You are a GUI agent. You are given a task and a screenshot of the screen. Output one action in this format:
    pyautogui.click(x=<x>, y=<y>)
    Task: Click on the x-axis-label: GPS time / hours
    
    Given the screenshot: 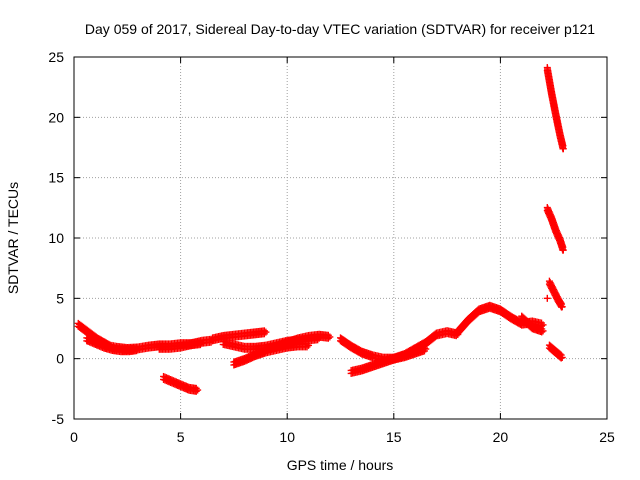 What is the action you would take?
    pyautogui.click(x=340, y=465)
    